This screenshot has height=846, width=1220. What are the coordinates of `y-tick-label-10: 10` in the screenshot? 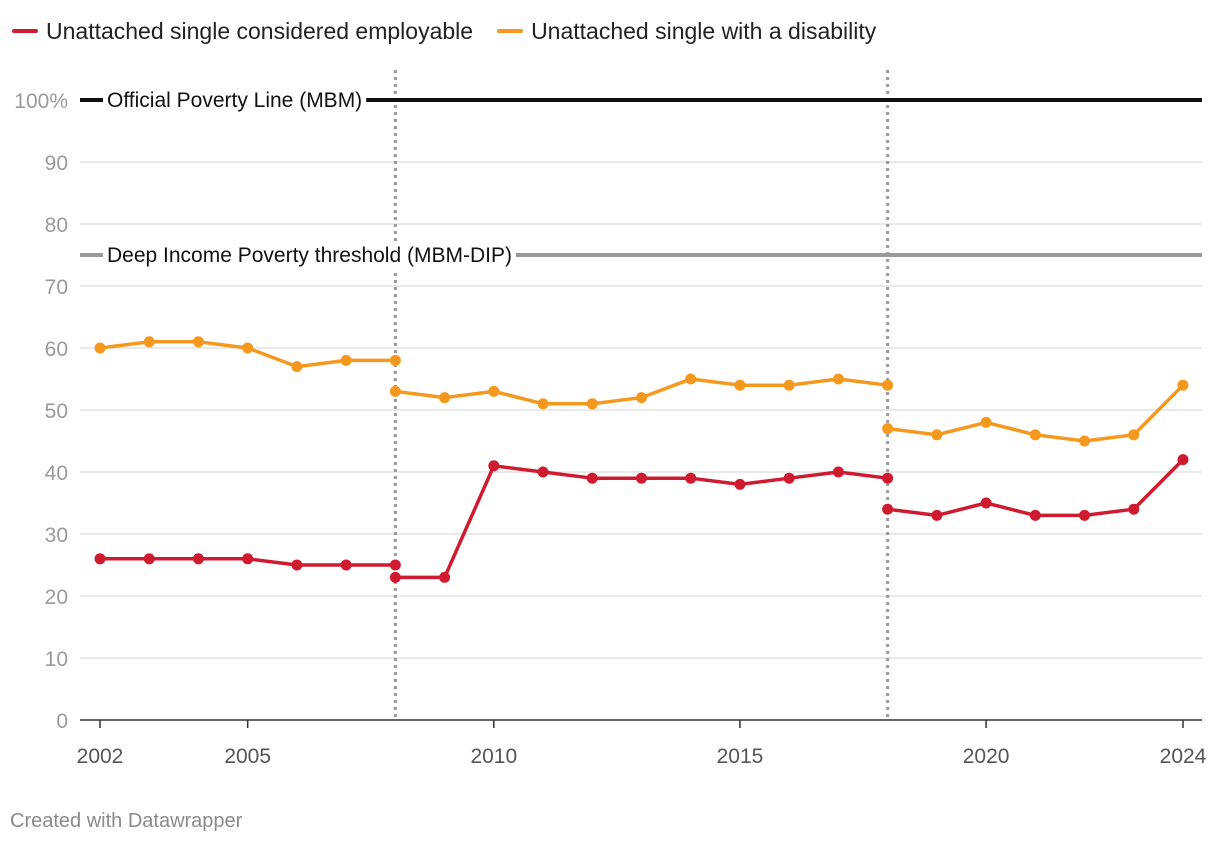 It's located at (56, 659).